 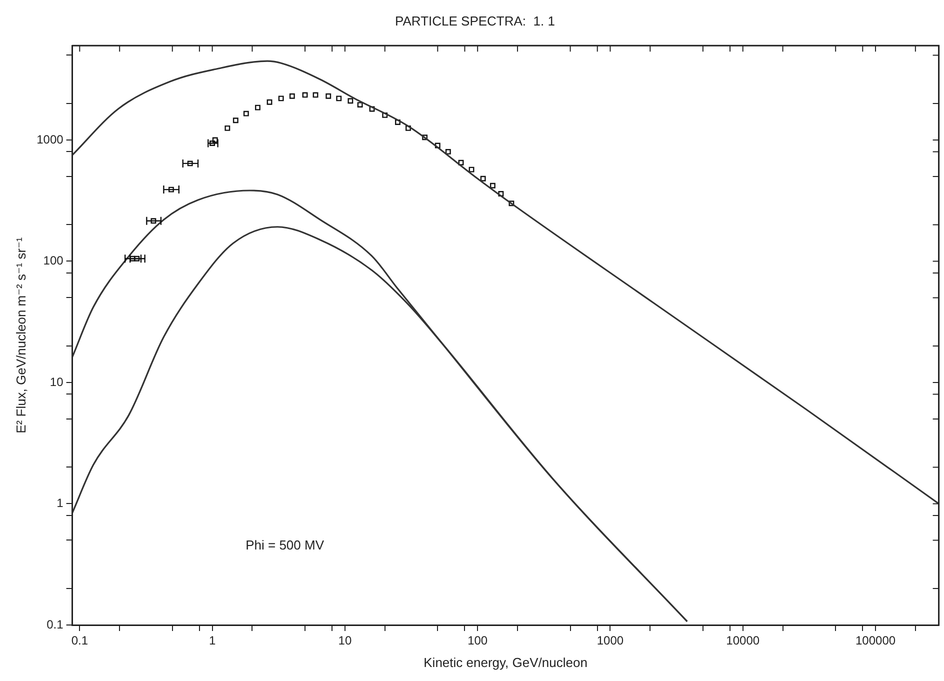 I want to click on x-tick-label: 1, so click(x=212, y=641).